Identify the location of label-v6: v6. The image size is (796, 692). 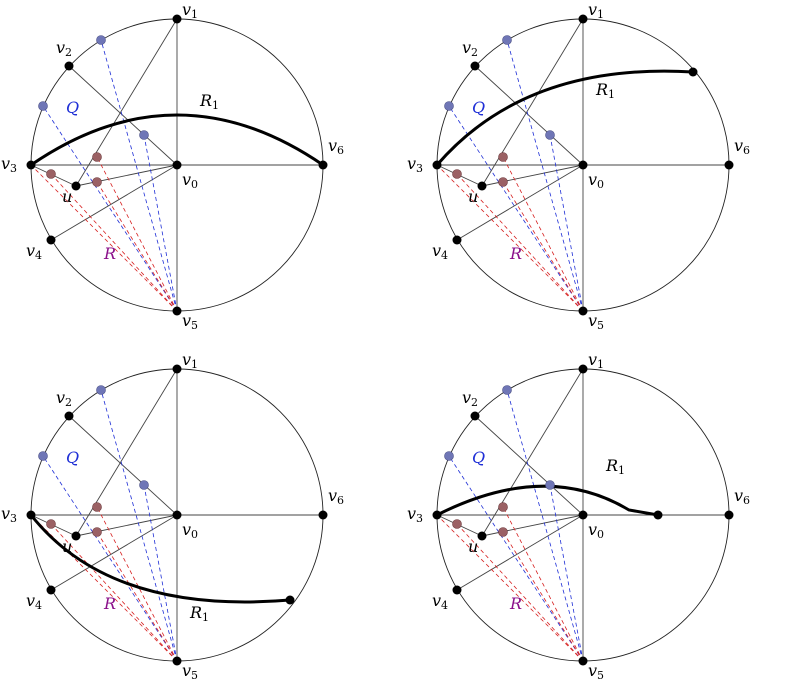
(742, 146).